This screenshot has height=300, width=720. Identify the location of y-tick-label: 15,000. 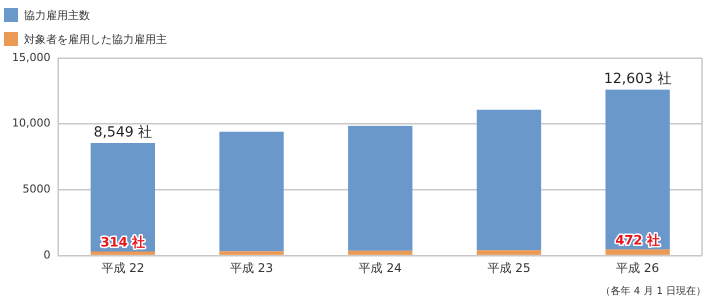
(31, 57).